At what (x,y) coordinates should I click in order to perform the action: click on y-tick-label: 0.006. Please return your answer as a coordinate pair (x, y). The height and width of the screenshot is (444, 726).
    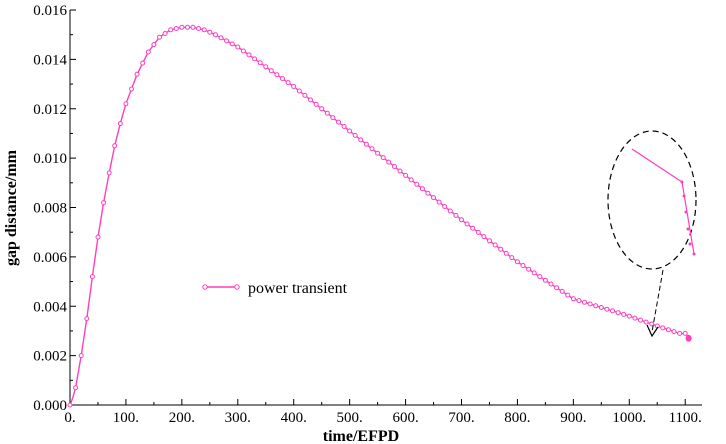
    Looking at the image, I should click on (50, 258).